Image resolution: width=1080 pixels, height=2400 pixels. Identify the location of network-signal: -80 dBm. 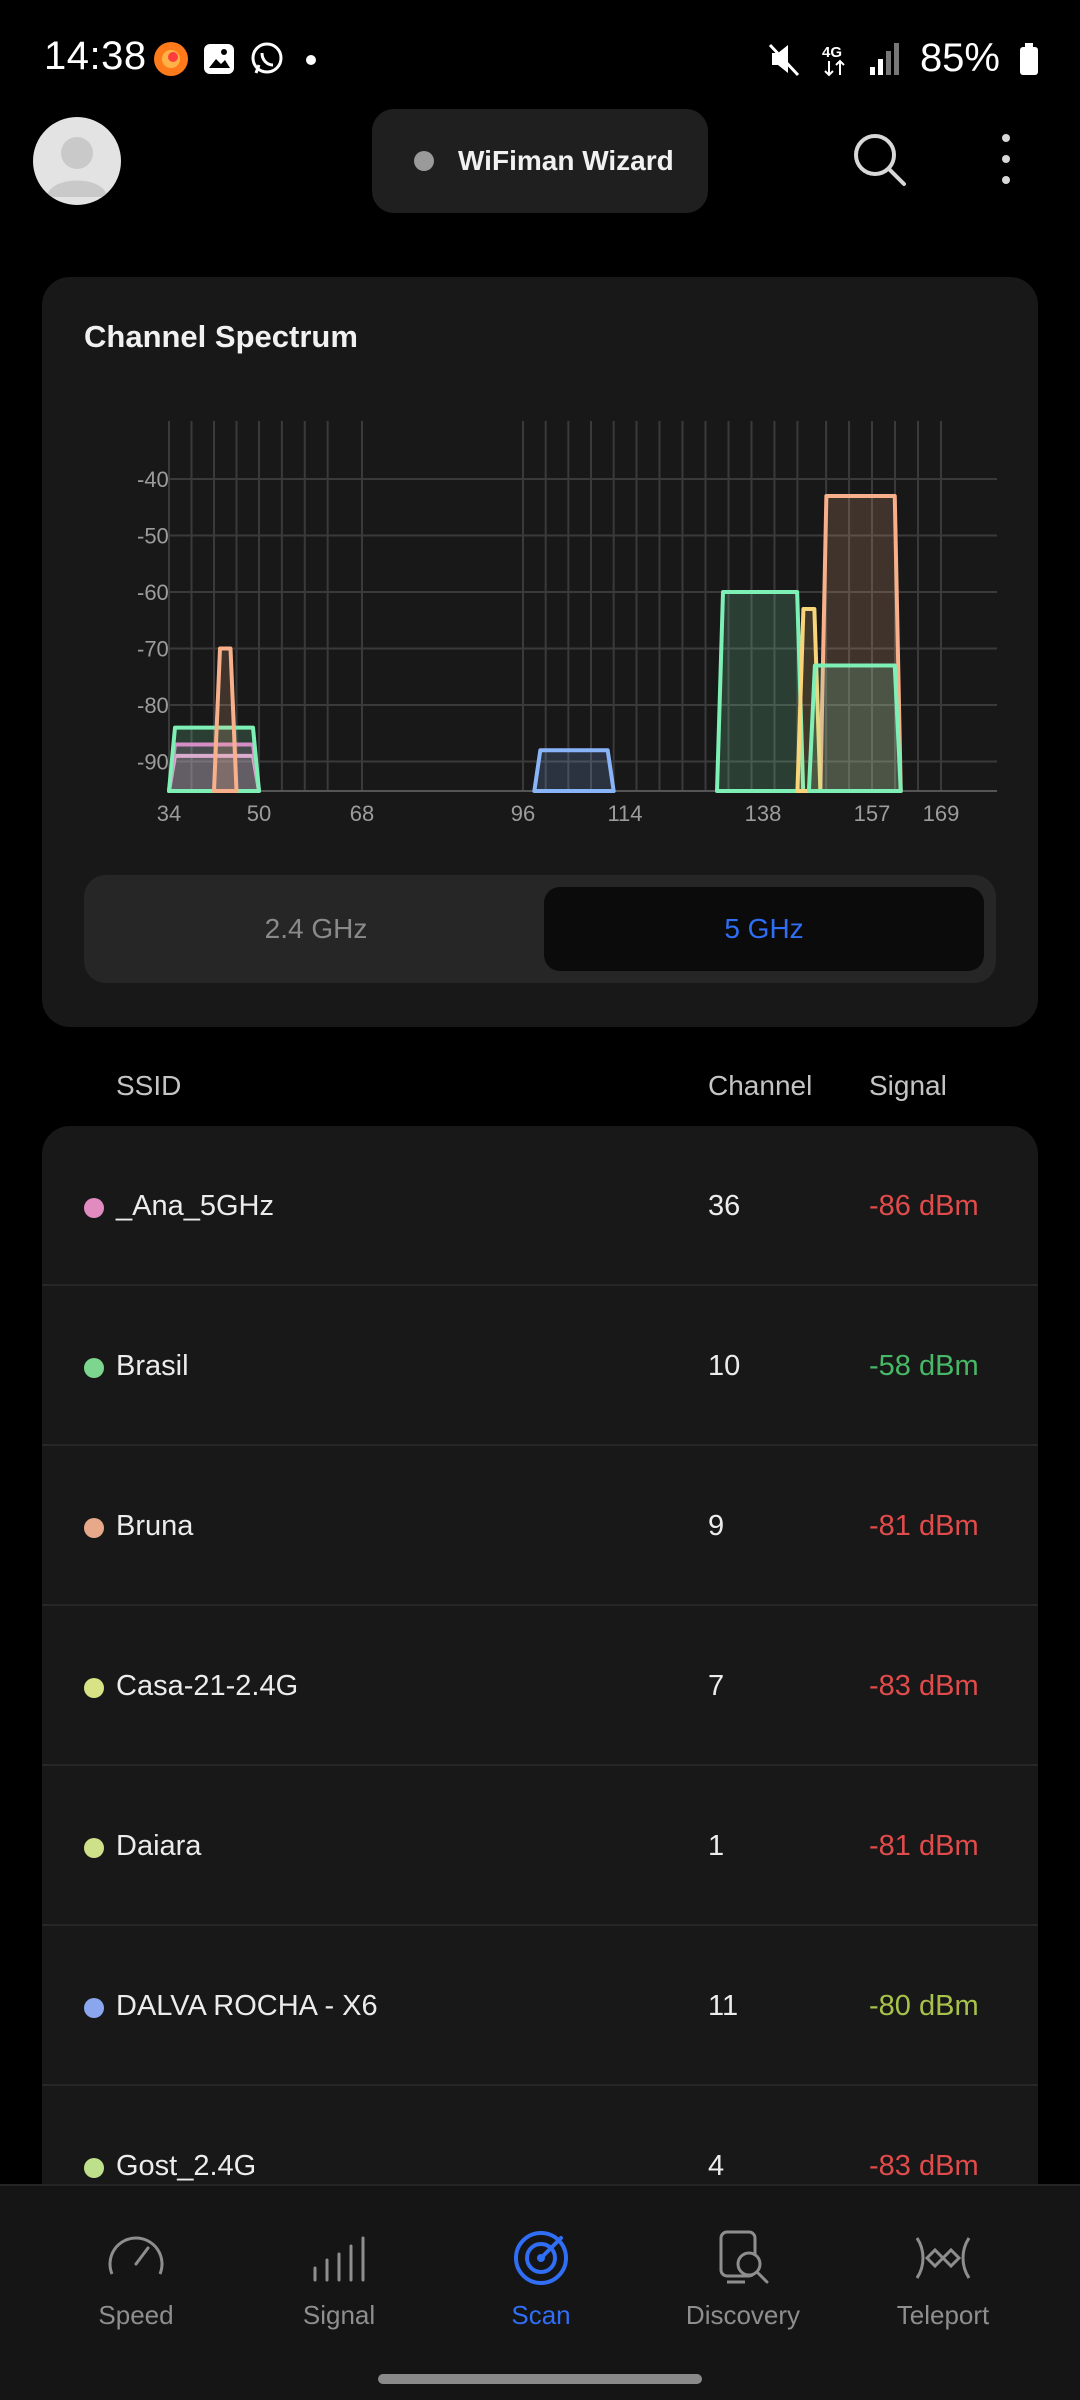
(924, 2006).